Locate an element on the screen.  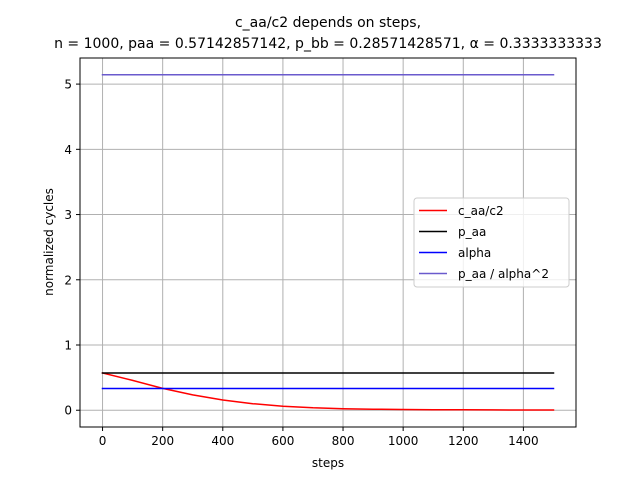
x-tick-label: 1400 is located at coordinates (523, 441).